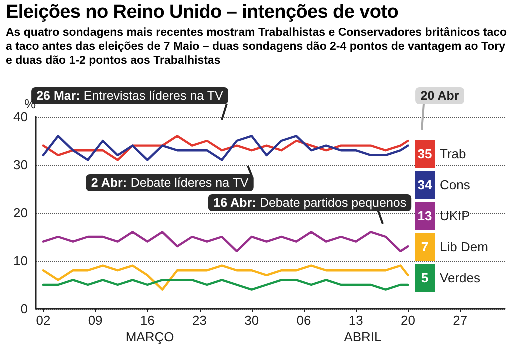 This screenshot has width=515, height=363. Describe the element at coordinates (30, 104) in the screenshot. I see `y-axis-title: %` at that location.